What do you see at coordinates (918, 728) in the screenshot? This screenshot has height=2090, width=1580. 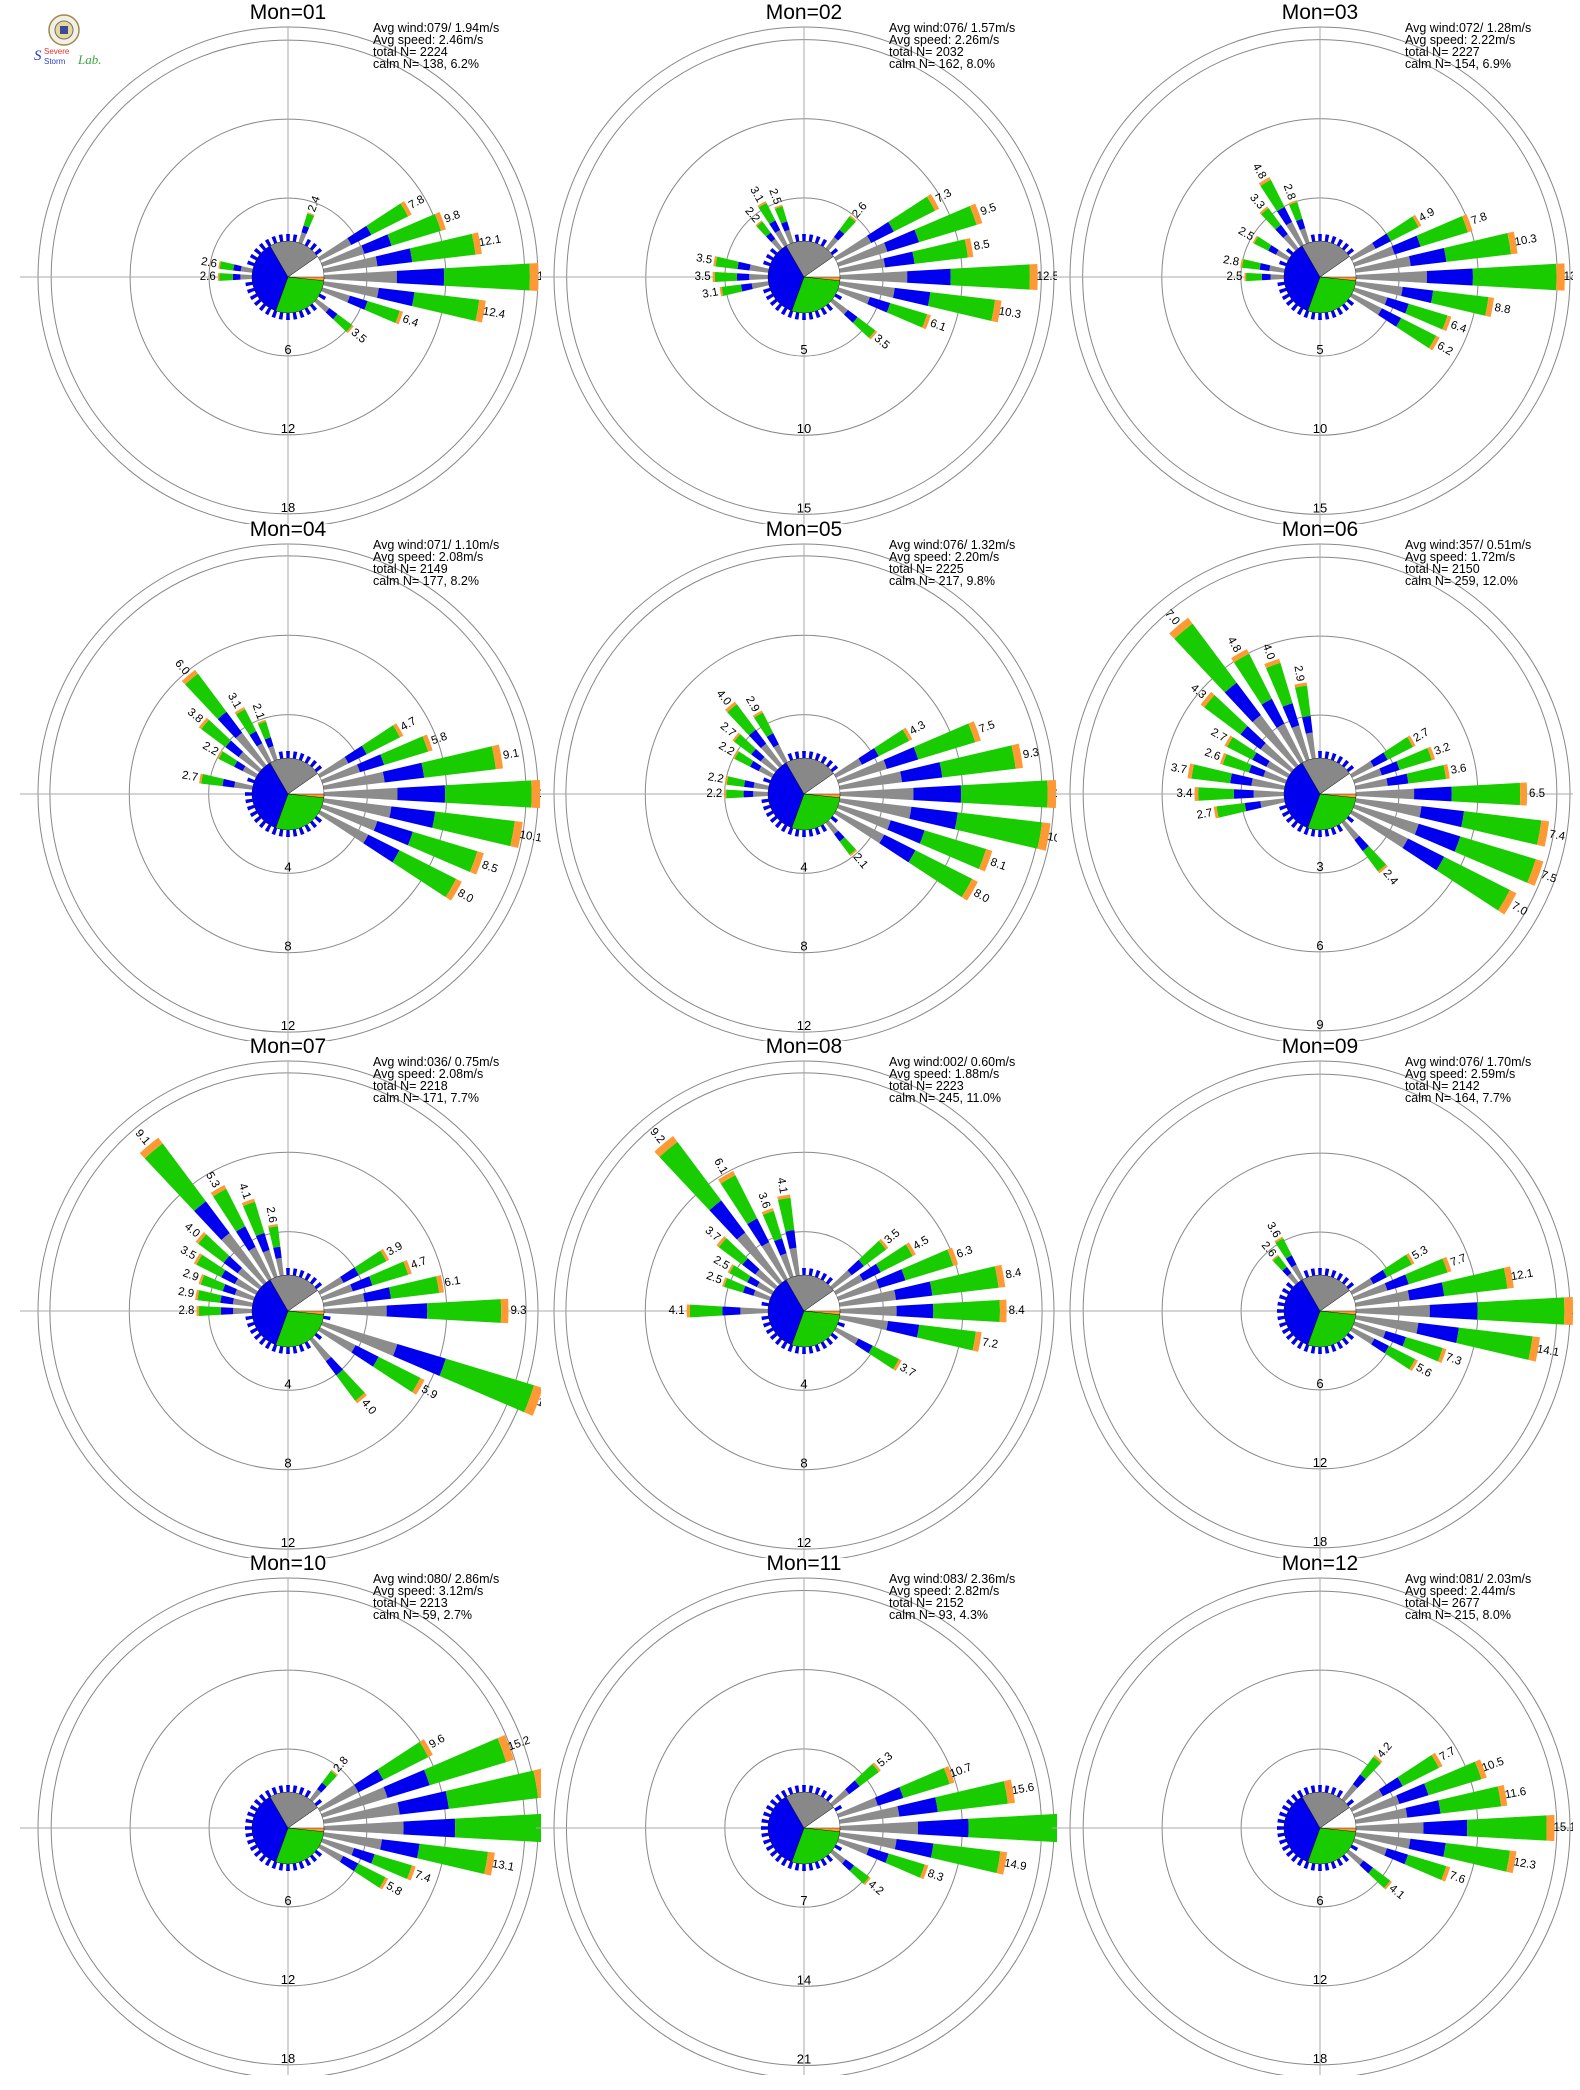 I see `bar-value-label: 4.3` at bounding box center [918, 728].